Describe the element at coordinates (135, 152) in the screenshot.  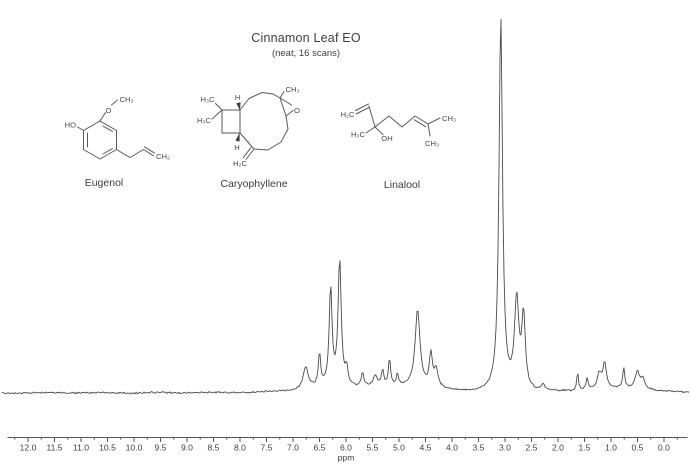
I see `allyl-chain` at that location.